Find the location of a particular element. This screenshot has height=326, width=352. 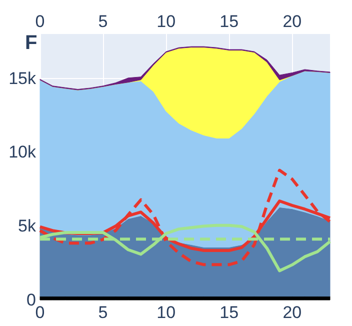

x2-tick-label: 5 is located at coordinates (103, 21).